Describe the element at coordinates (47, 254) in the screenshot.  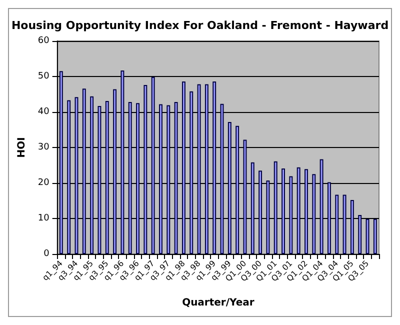
I see `y-tick-label: 0` at that location.